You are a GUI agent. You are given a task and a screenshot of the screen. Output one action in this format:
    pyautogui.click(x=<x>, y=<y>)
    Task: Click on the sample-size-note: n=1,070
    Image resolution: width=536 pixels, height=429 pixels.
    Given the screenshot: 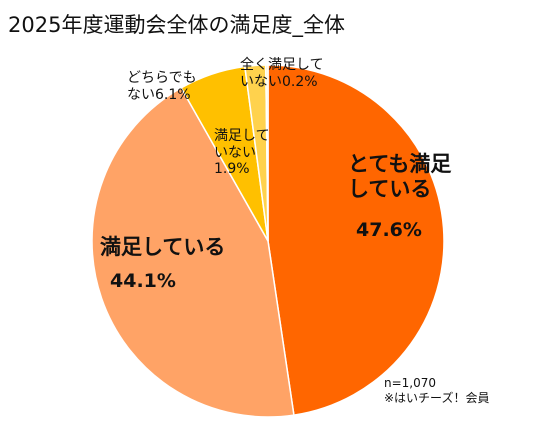 What is the action you would take?
    pyautogui.click(x=410, y=383)
    